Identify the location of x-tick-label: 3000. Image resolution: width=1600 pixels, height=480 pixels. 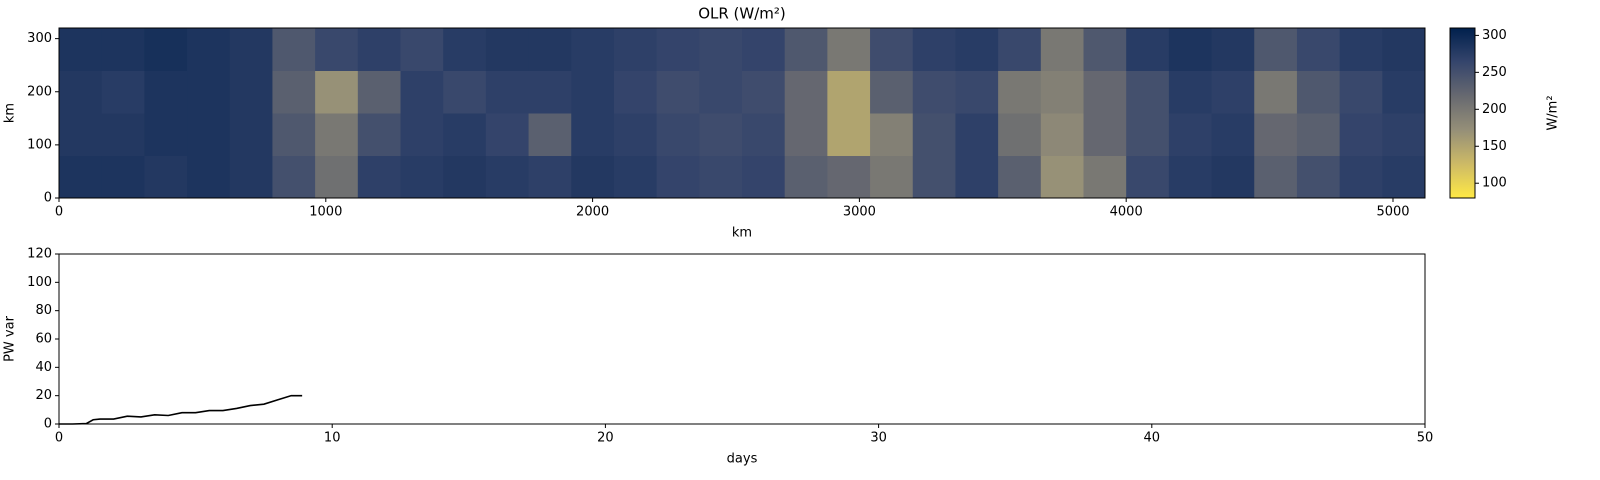
(859, 212).